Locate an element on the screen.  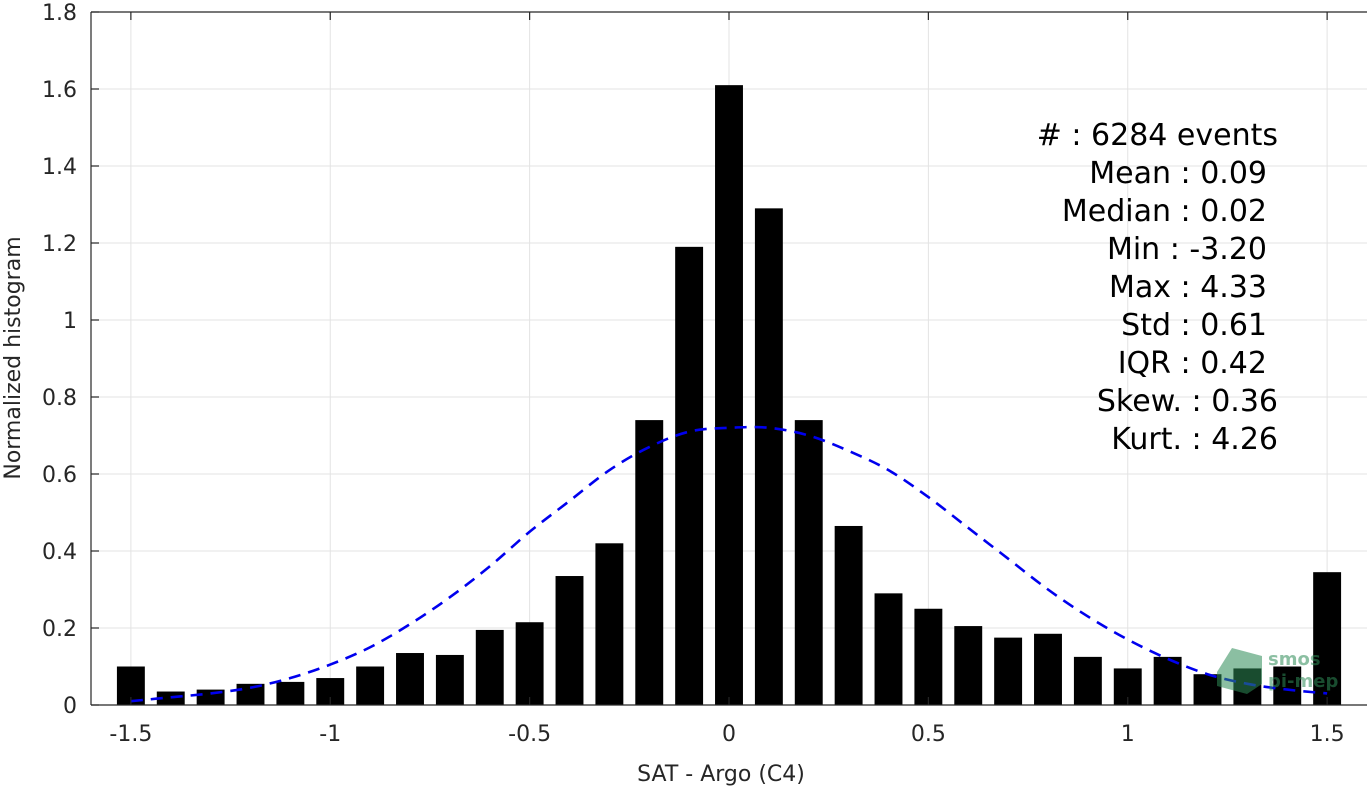
x-tick-label: 0 is located at coordinates (729, 734).